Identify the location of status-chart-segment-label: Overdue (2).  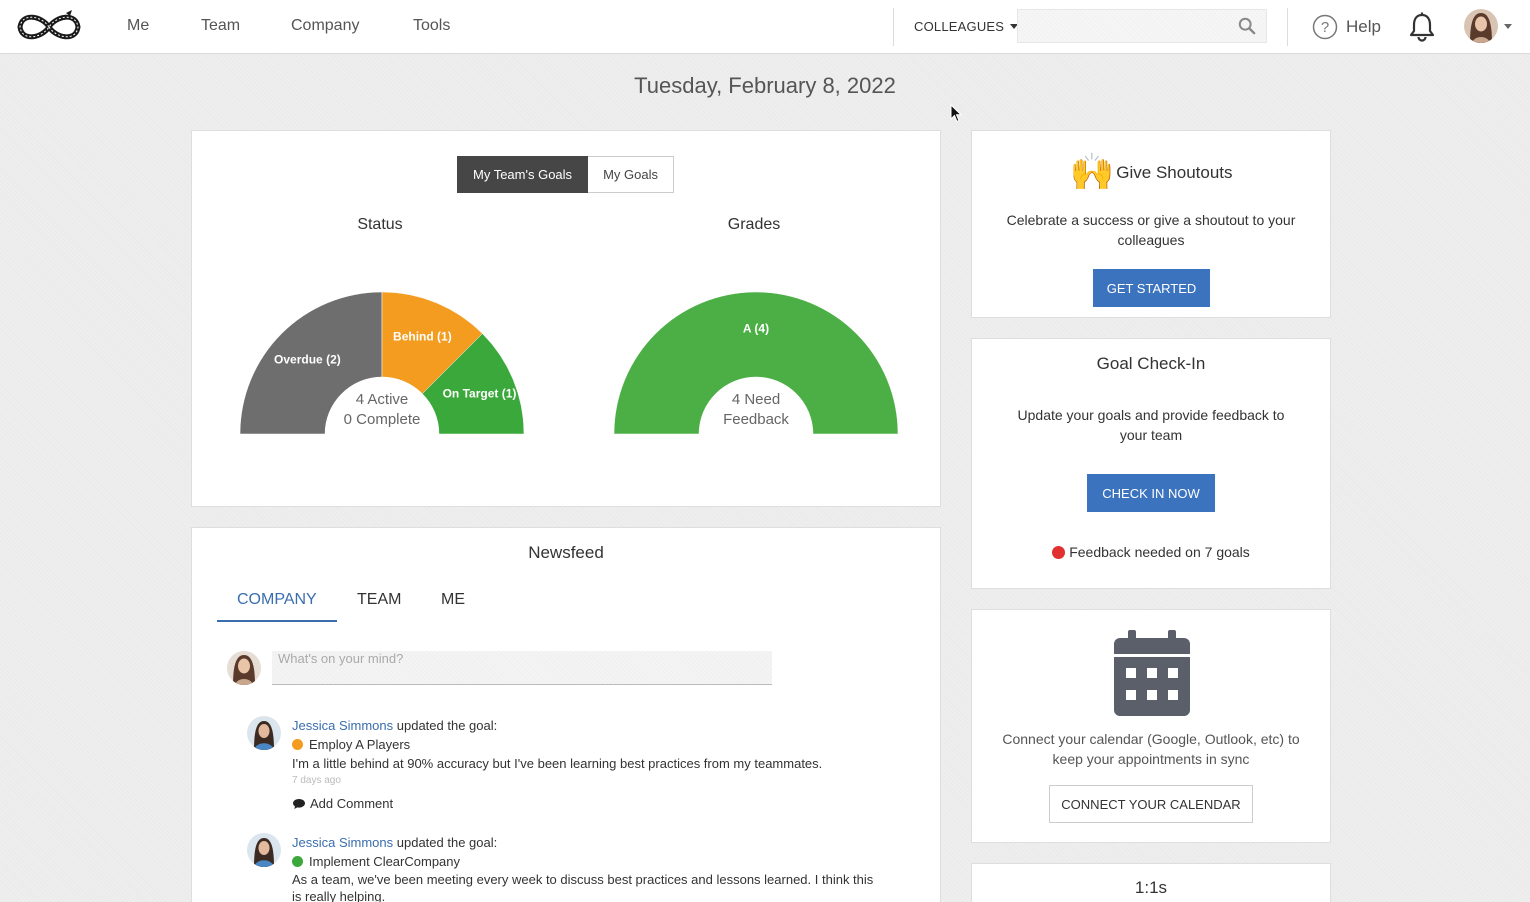
(307, 359).